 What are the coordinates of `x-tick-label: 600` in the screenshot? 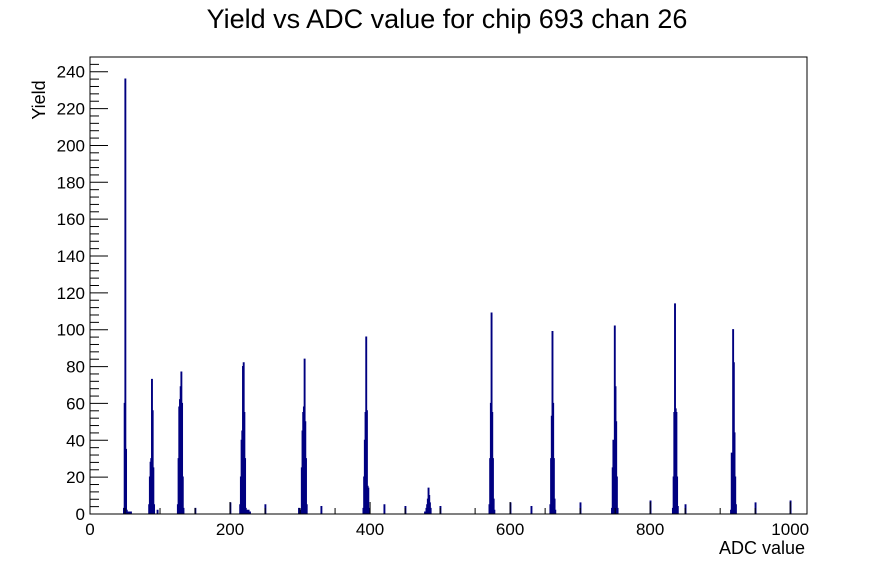 It's located at (510, 529).